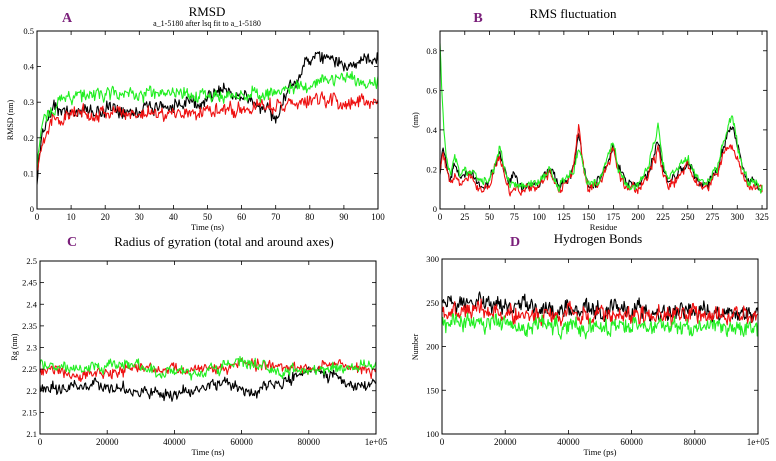 The image size is (776, 461). What do you see at coordinates (564, 217) in the screenshot?
I see `x-tick-label: 125` at bounding box center [564, 217].